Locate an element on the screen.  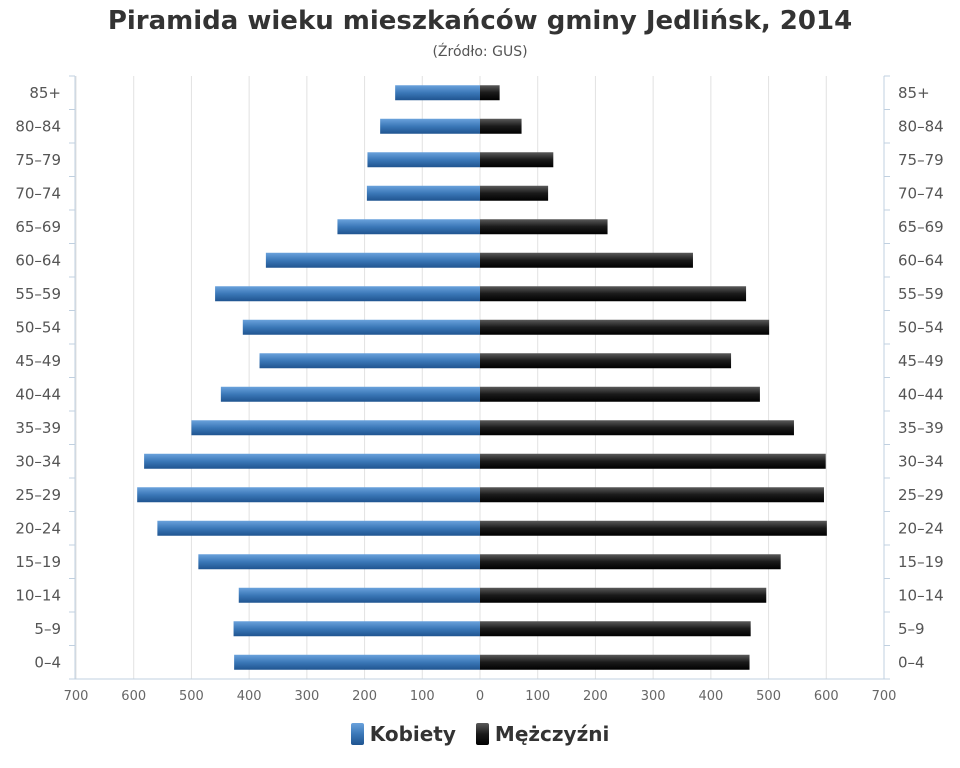
bar-men-60–64 is located at coordinates (586, 260).